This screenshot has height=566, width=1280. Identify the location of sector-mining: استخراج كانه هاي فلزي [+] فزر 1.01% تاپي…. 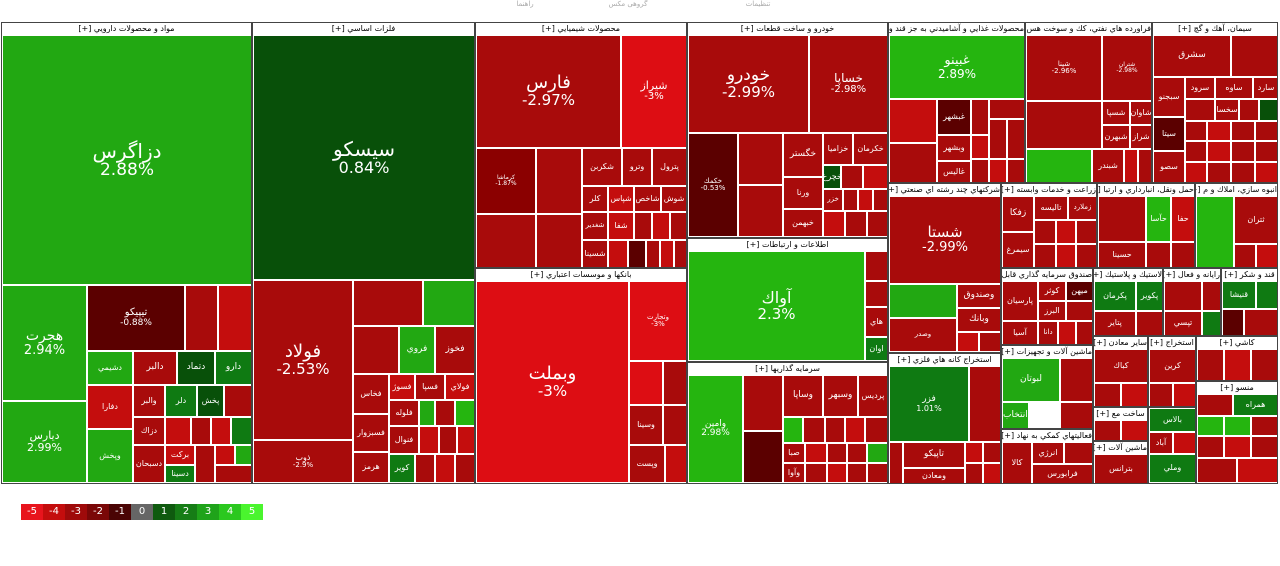
(944, 418).